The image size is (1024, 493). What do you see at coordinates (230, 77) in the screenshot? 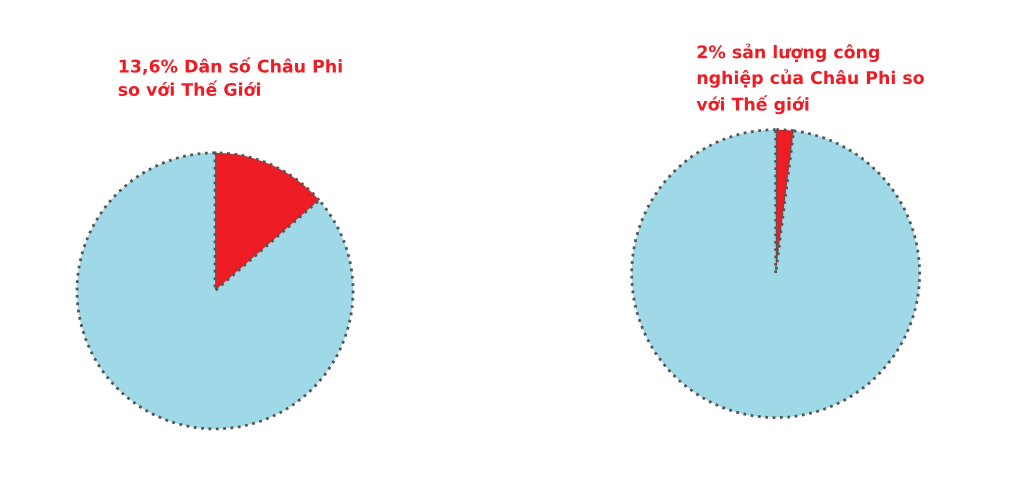
I see `slice-label: 13,6% Dân số Châu Phi so với Thế Giới` at bounding box center [230, 77].